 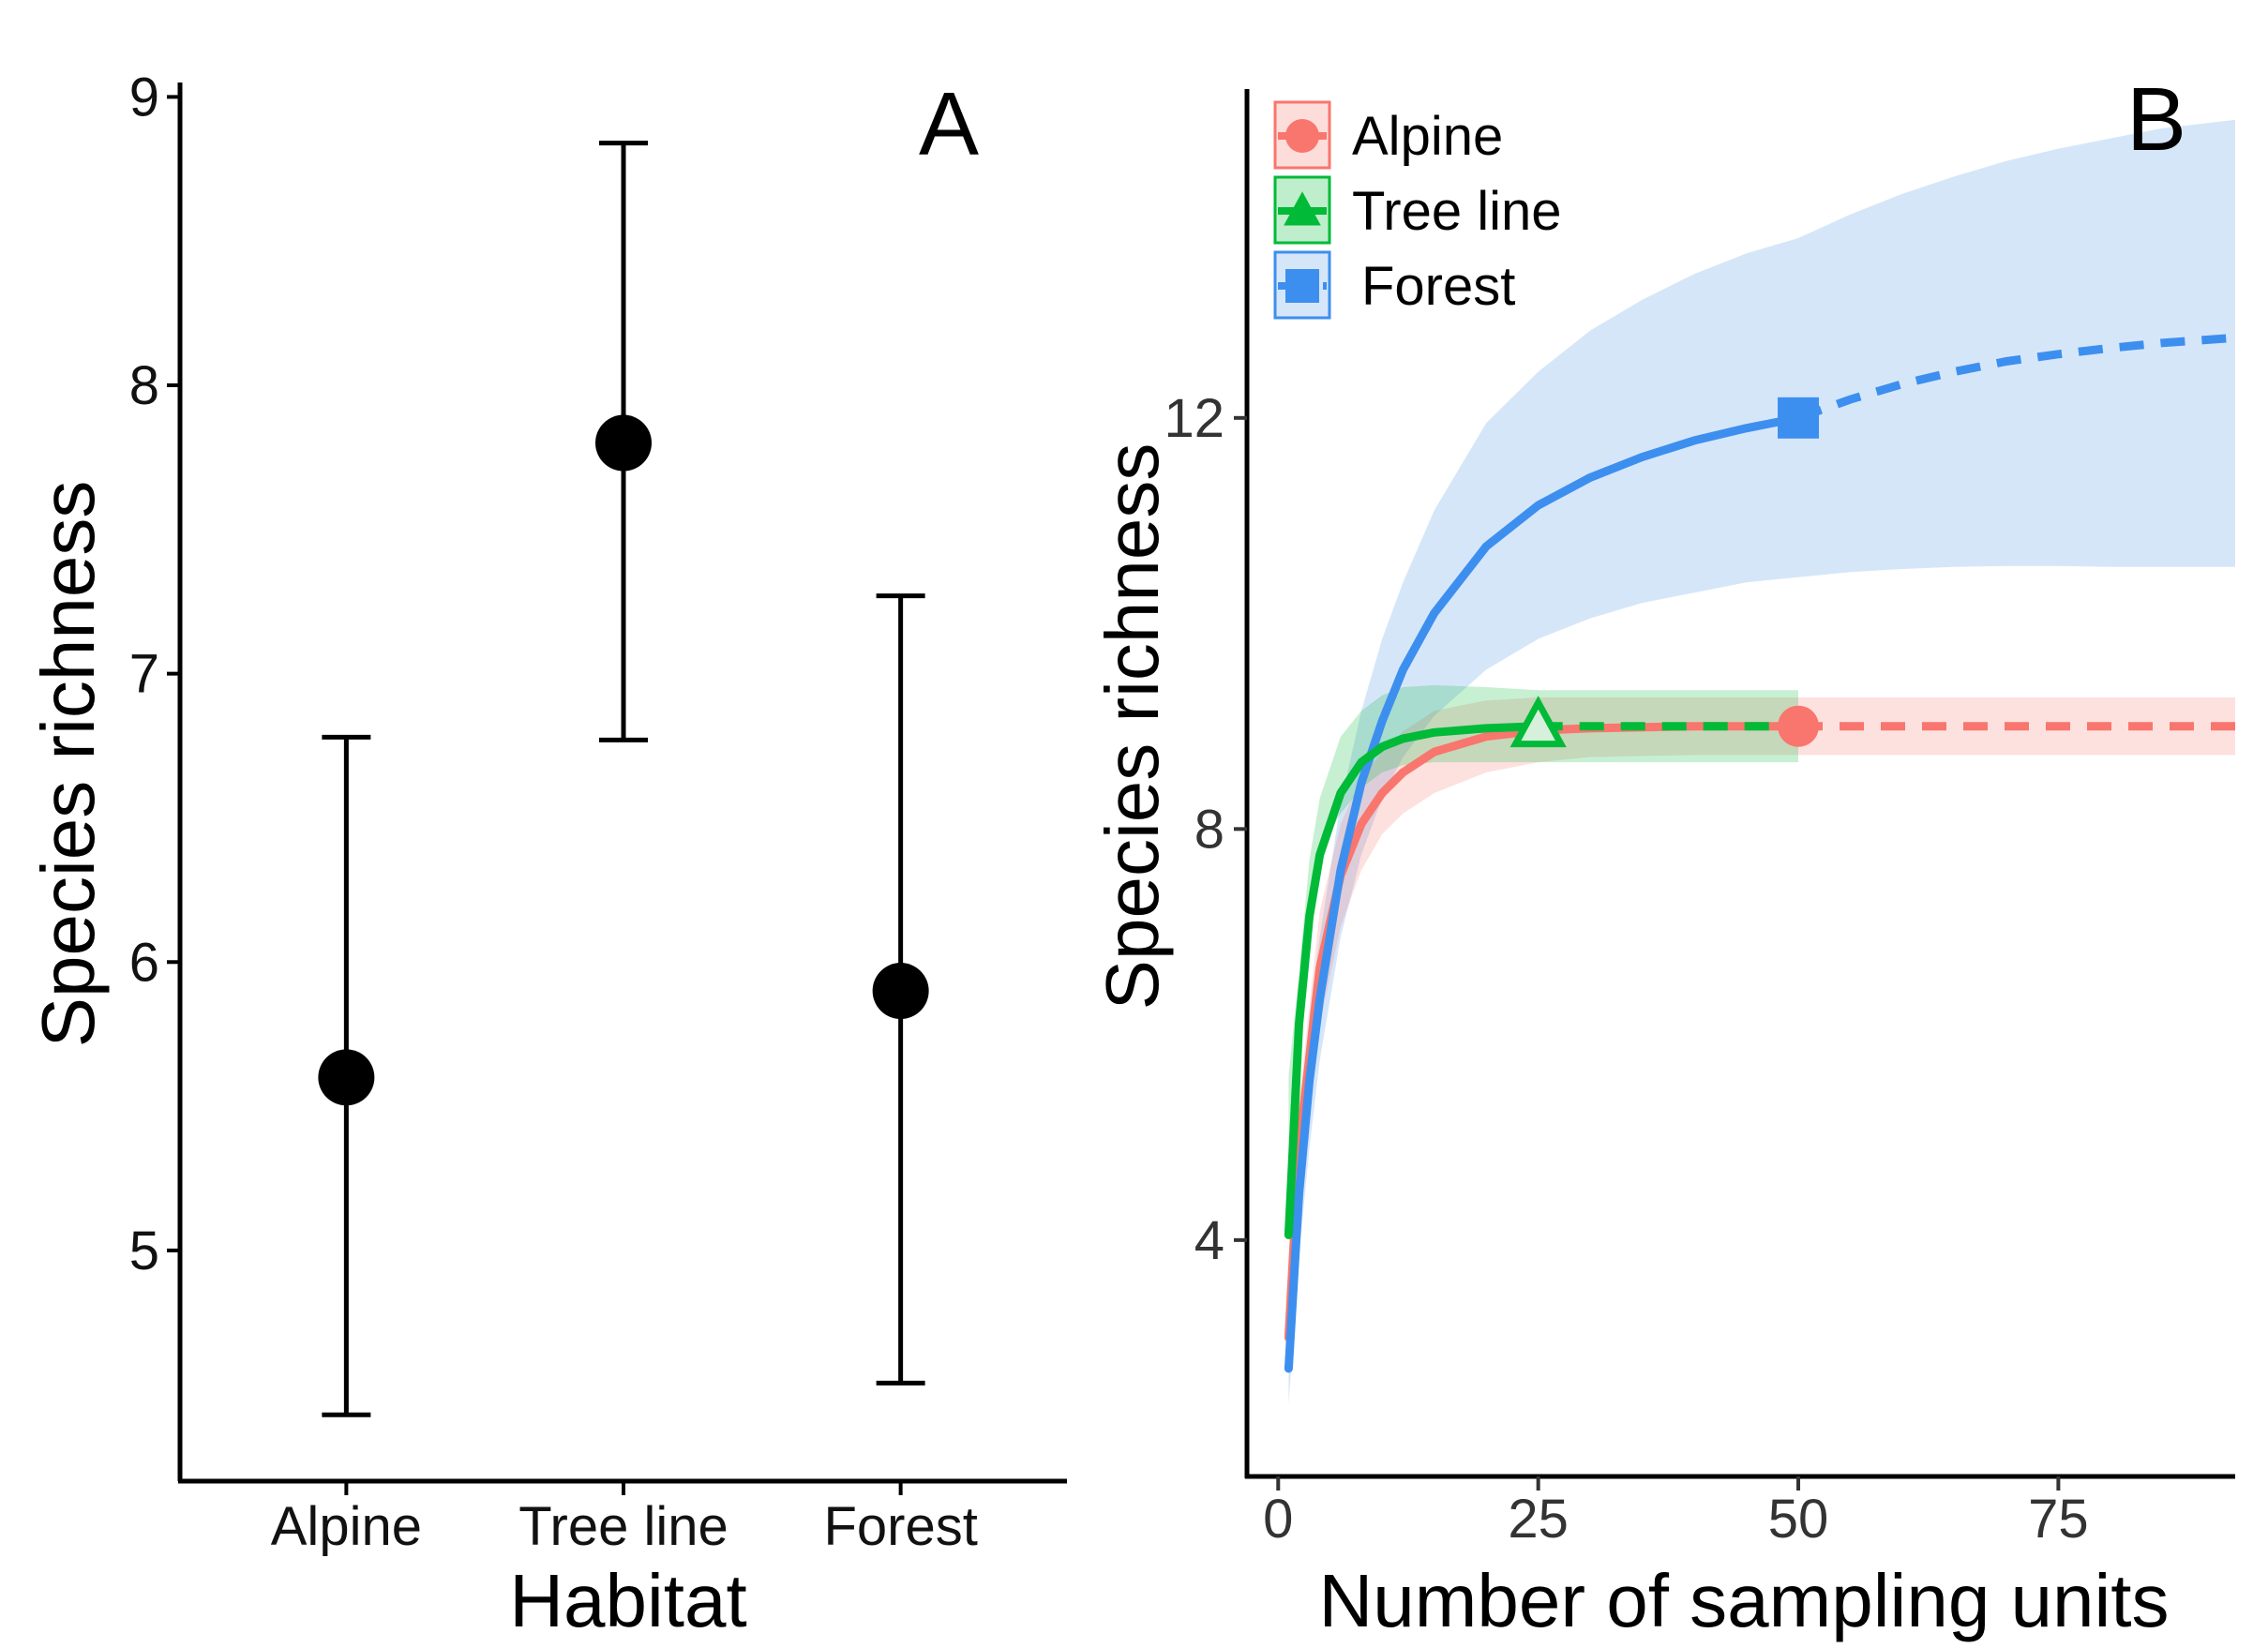 What do you see at coordinates (1132, 727) in the screenshot?
I see `panel-b-y-axis-title: Species richness` at bounding box center [1132, 727].